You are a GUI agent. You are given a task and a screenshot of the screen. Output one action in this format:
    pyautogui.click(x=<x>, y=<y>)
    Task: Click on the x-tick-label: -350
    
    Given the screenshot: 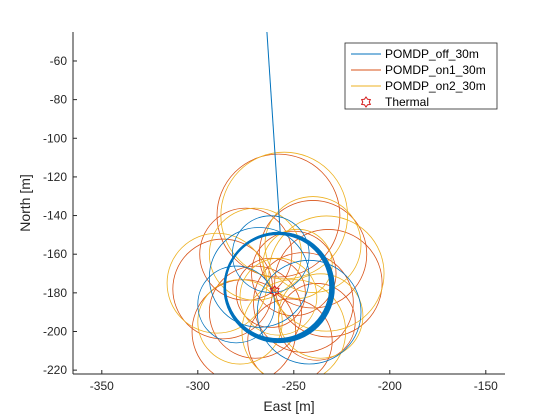 What is the action you would take?
    pyautogui.click(x=102, y=386)
    